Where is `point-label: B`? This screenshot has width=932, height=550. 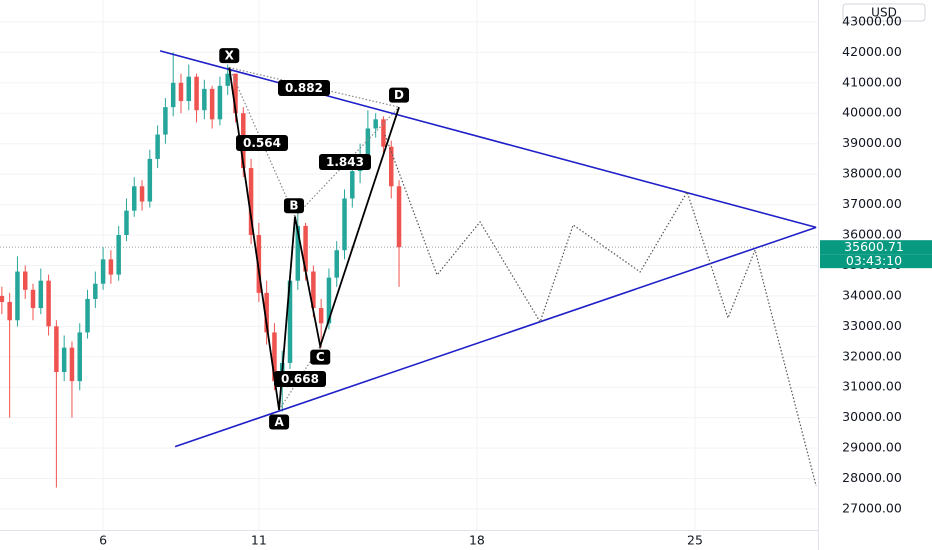 point-label: B is located at coordinates (293, 206).